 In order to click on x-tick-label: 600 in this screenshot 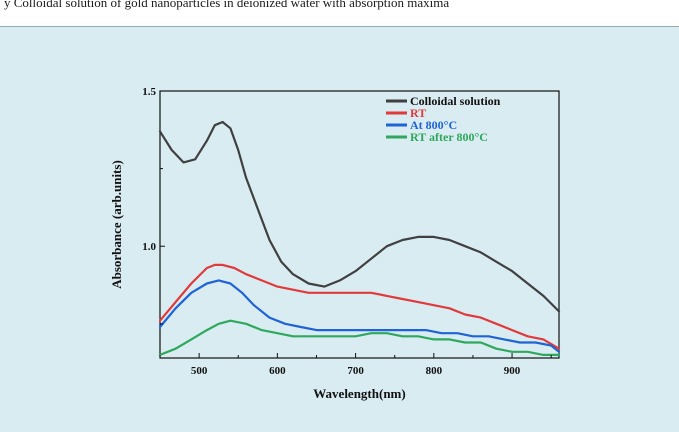, I will do `click(277, 371)`.